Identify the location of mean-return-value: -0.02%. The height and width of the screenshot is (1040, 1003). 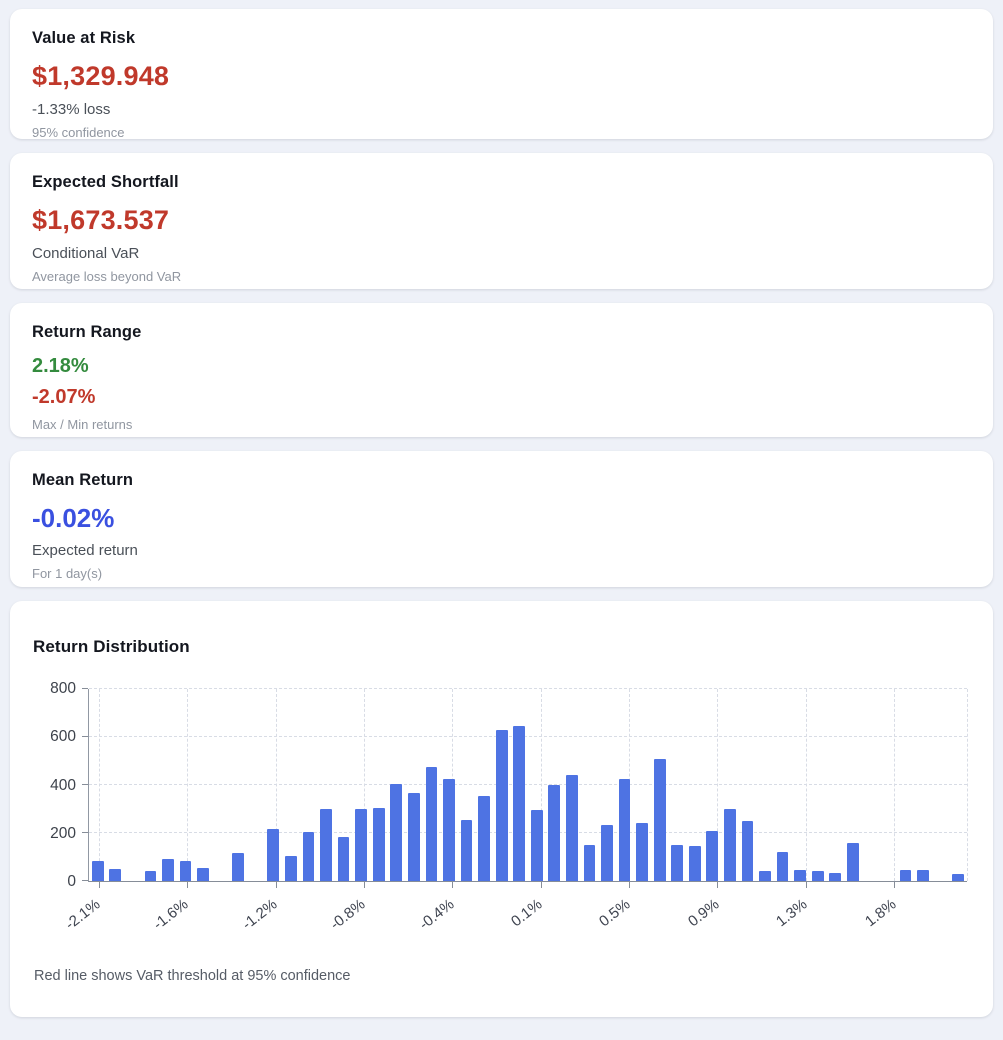
(73, 518).